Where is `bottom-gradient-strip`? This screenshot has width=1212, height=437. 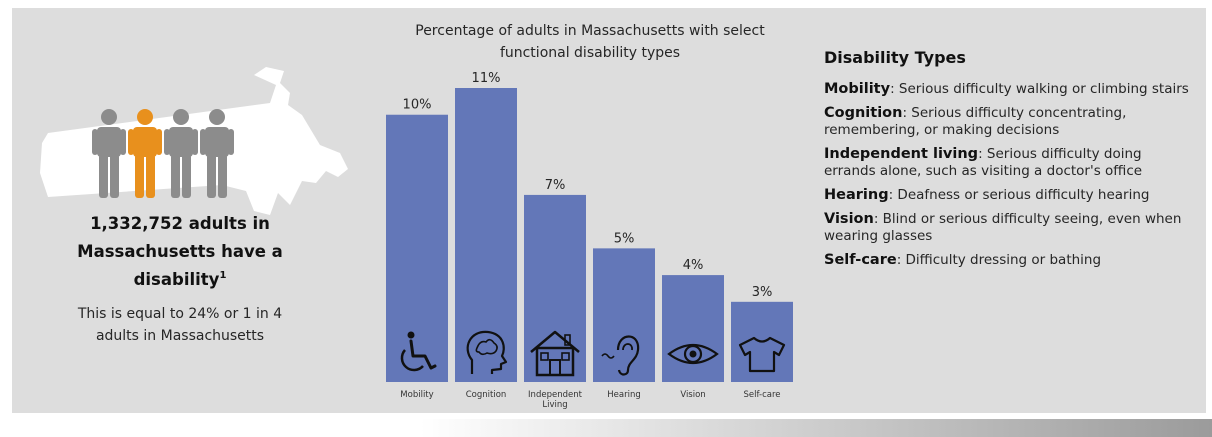
bottom-gradient-strip is located at coordinates (816, 428).